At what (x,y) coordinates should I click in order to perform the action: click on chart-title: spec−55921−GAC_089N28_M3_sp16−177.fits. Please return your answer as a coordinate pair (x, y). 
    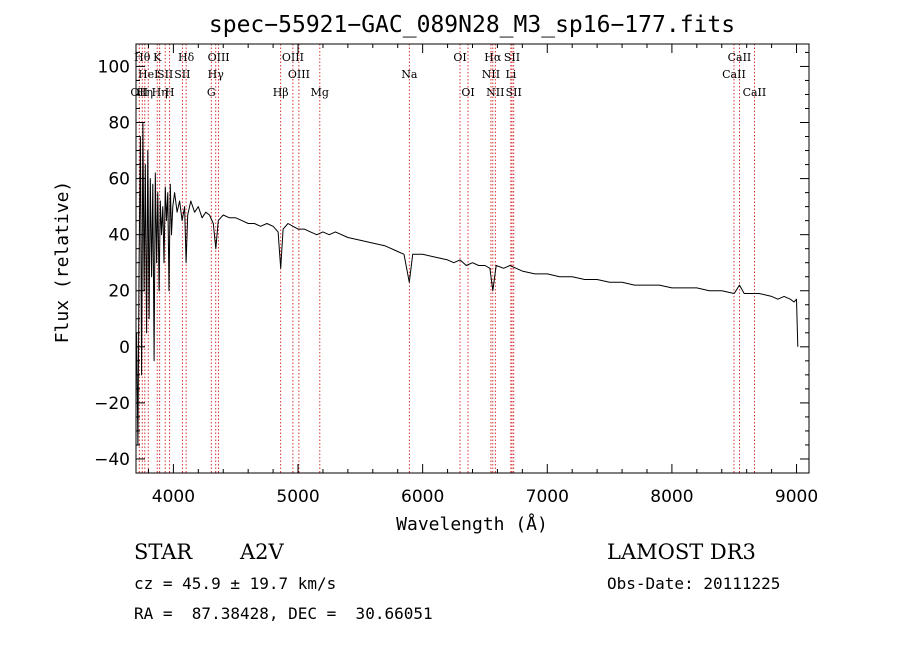
    Looking at the image, I should click on (472, 25).